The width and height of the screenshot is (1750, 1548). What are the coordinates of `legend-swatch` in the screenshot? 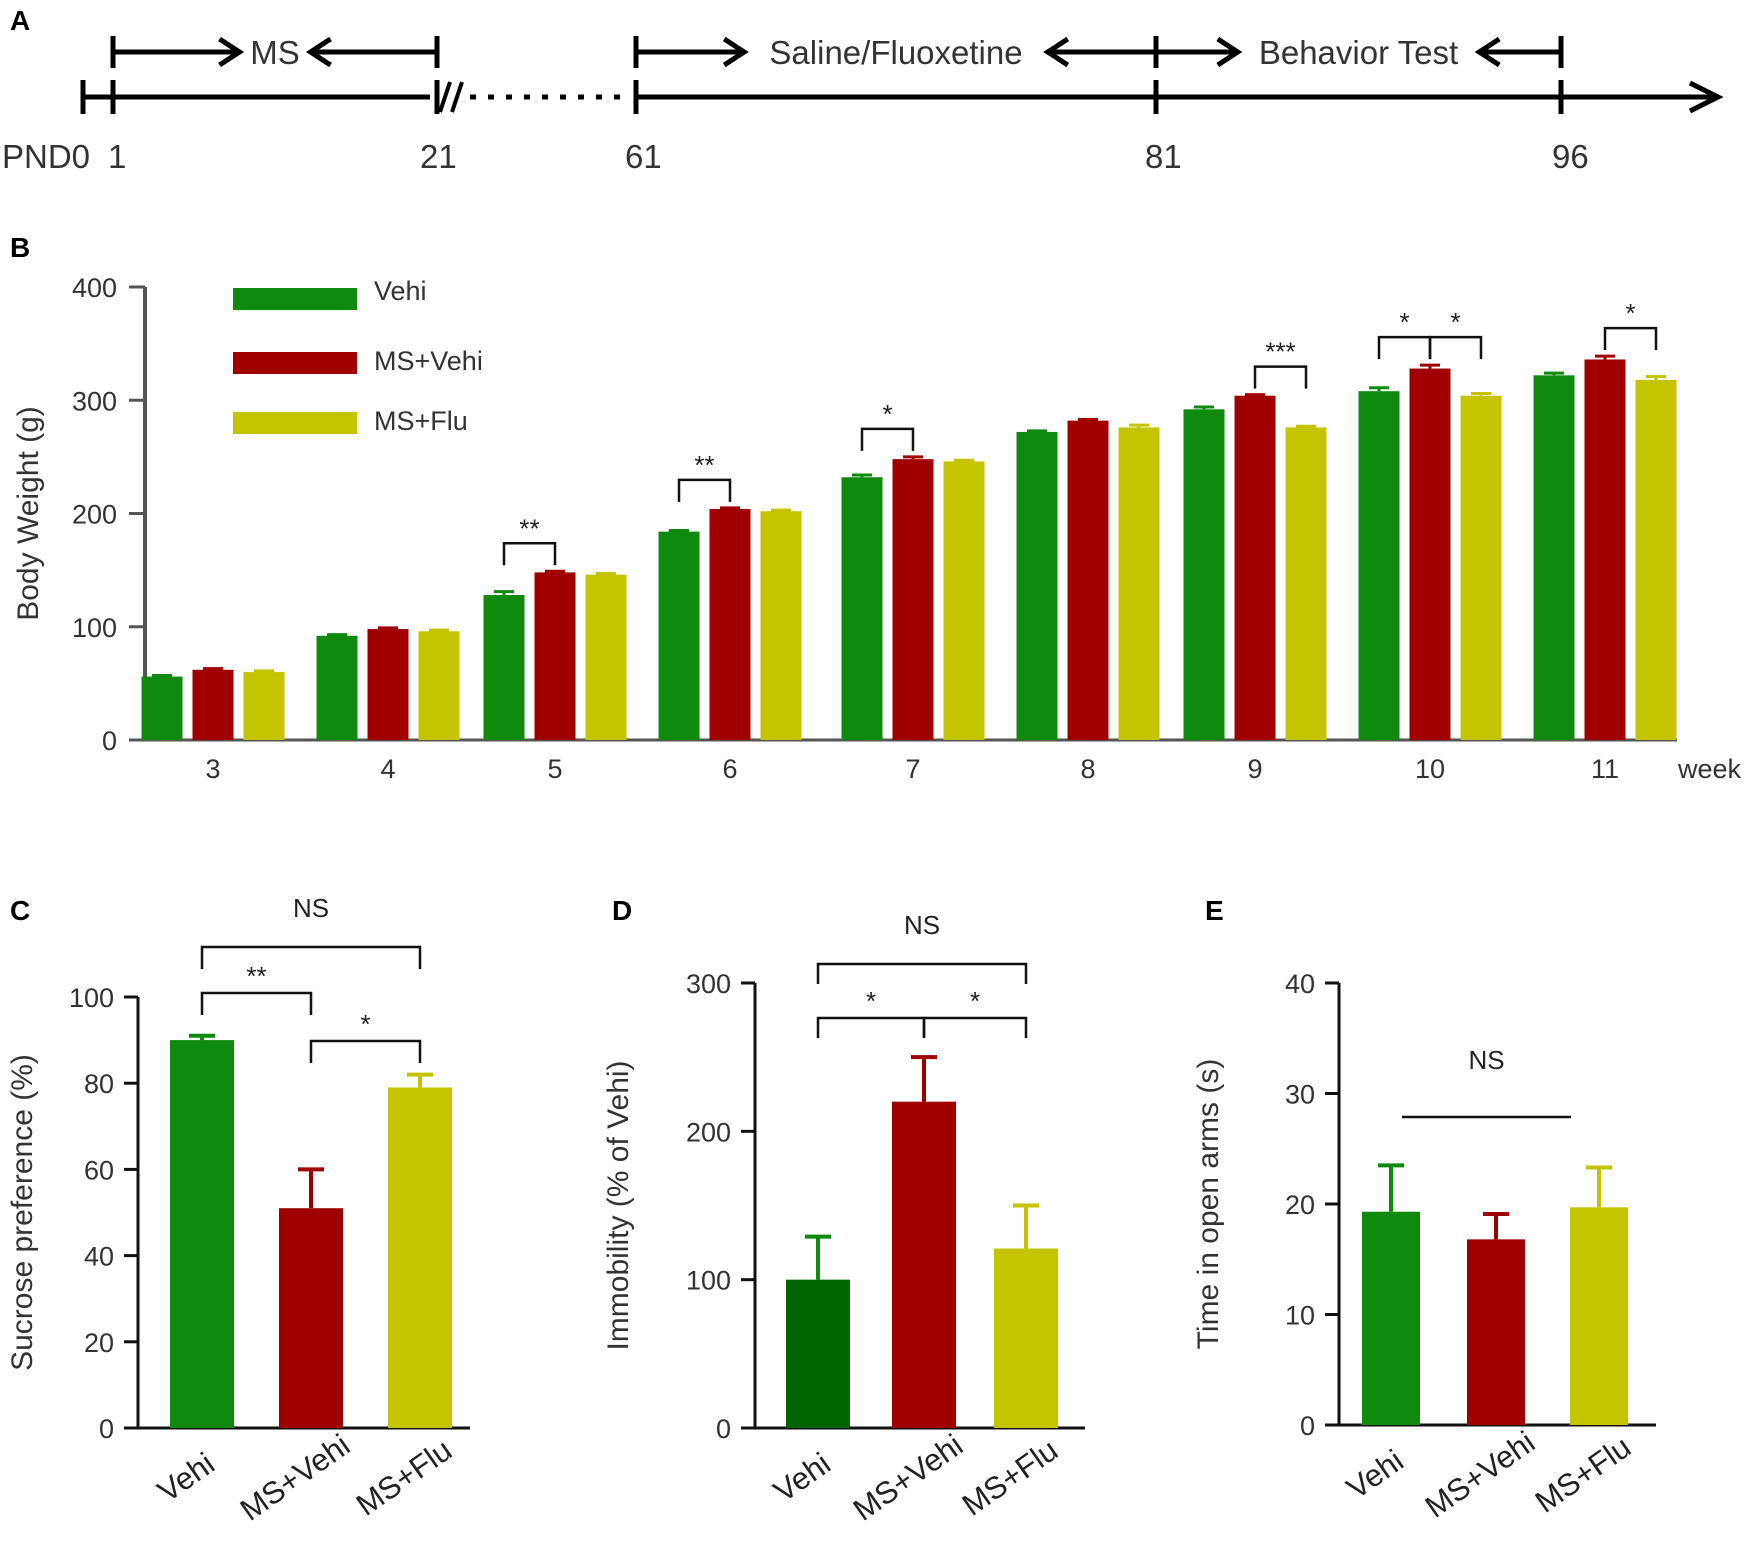 It's located at (295, 363).